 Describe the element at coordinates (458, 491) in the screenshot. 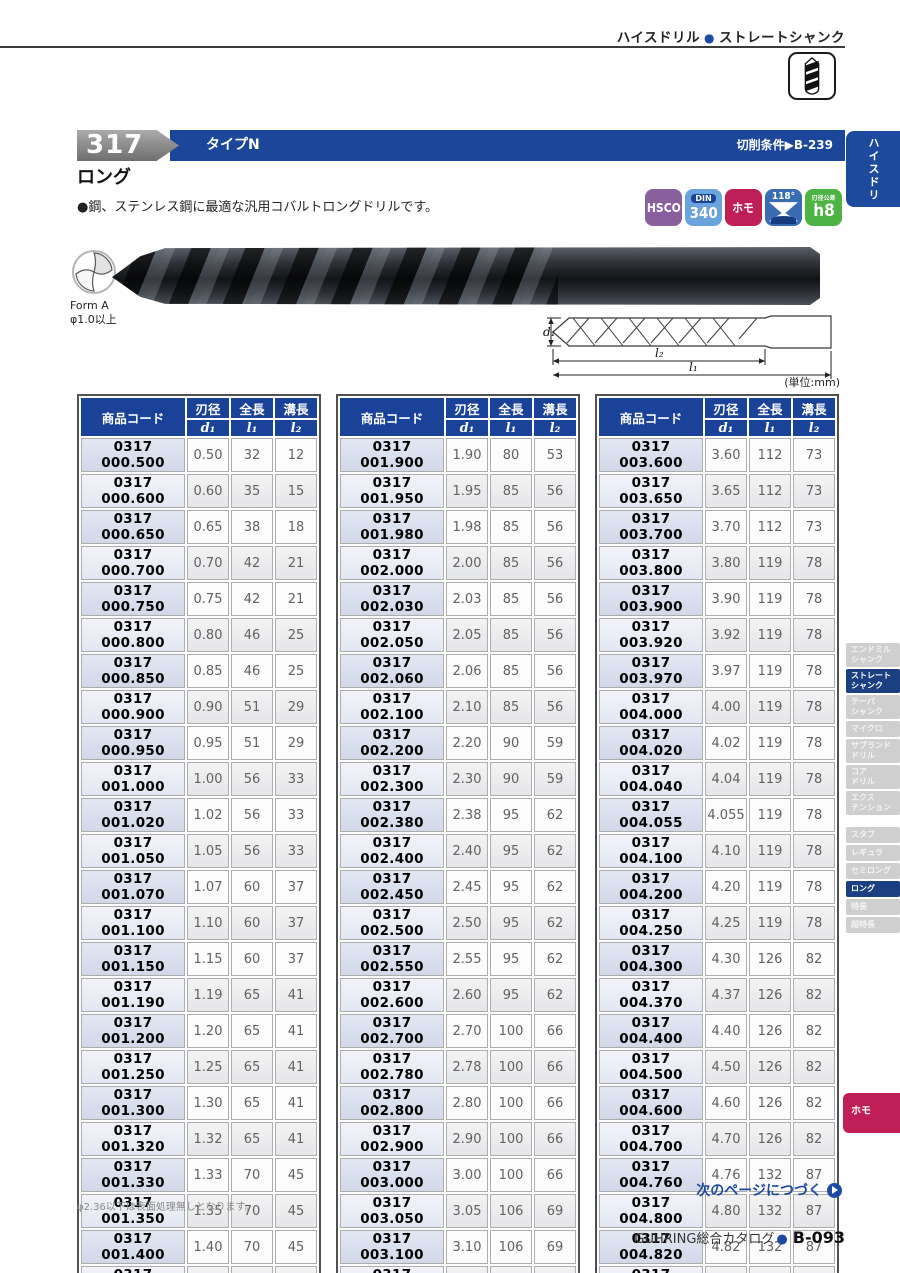

I see `table-row: 0317 001.950 1.95 85 56` at that location.